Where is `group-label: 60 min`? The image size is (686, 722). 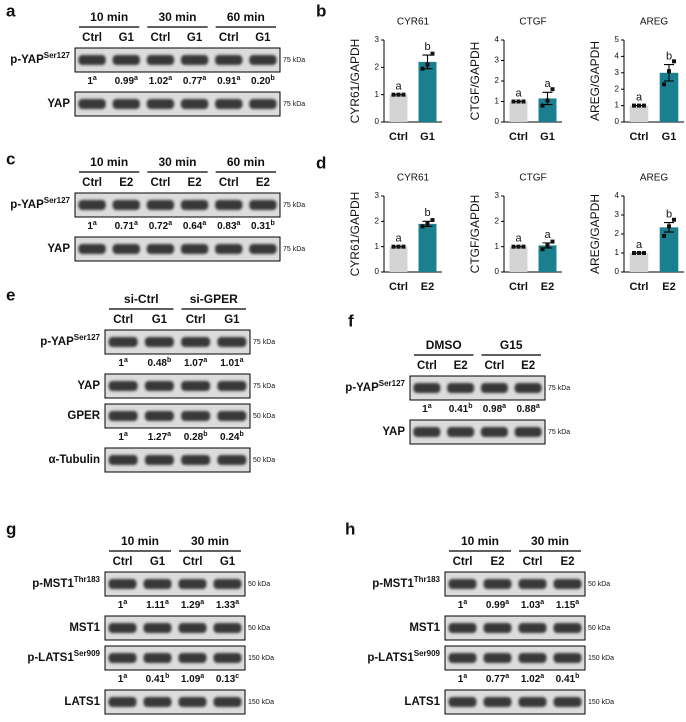 group-label: 60 min is located at coordinates (246, 162).